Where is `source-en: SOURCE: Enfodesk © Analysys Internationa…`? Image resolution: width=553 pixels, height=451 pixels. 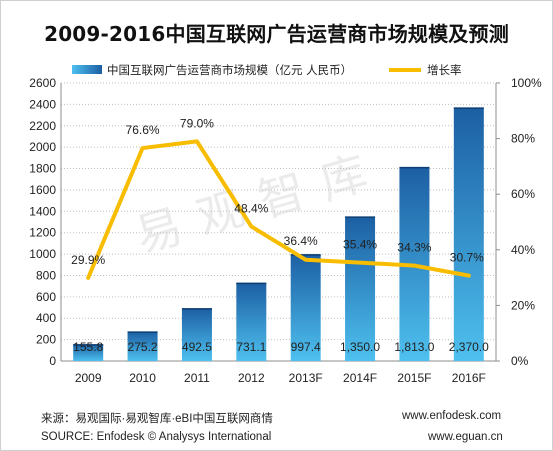
source-en: SOURCE: Enfodesk © Analysys Internationa… is located at coordinates (156, 437).